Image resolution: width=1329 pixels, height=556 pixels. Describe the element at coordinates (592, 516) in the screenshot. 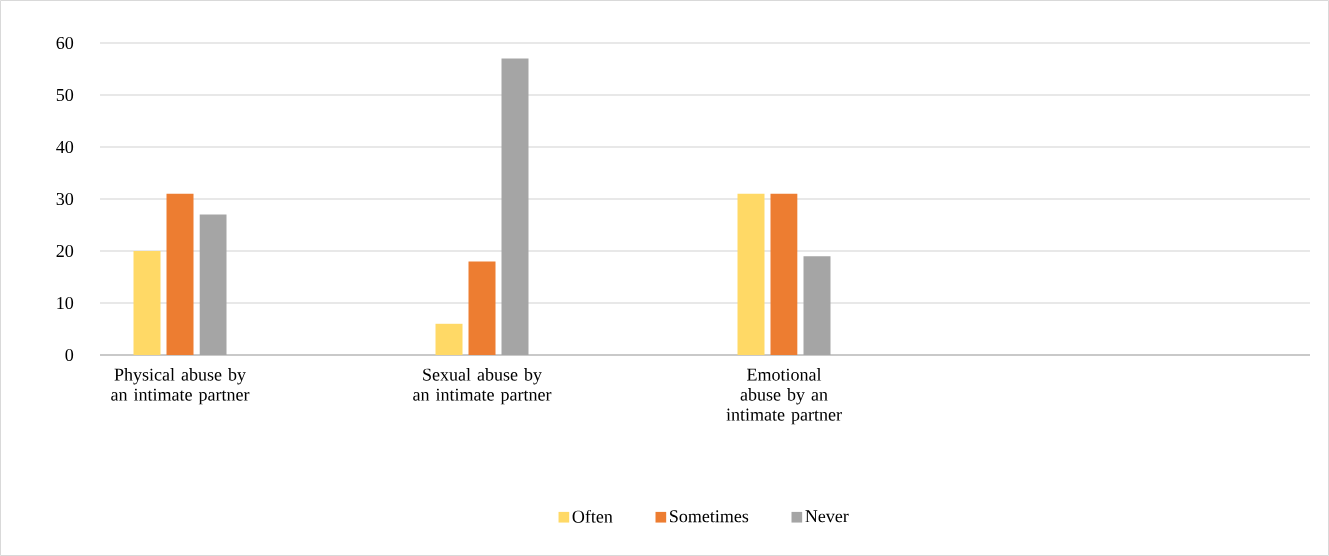

I see `legend-label: Often` at that location.